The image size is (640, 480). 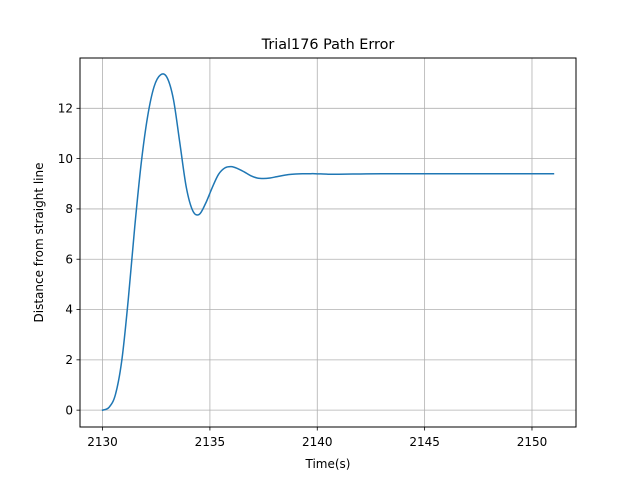 I want to click on y-axis-title: Distance from straight line, so click(x=39, y=242).